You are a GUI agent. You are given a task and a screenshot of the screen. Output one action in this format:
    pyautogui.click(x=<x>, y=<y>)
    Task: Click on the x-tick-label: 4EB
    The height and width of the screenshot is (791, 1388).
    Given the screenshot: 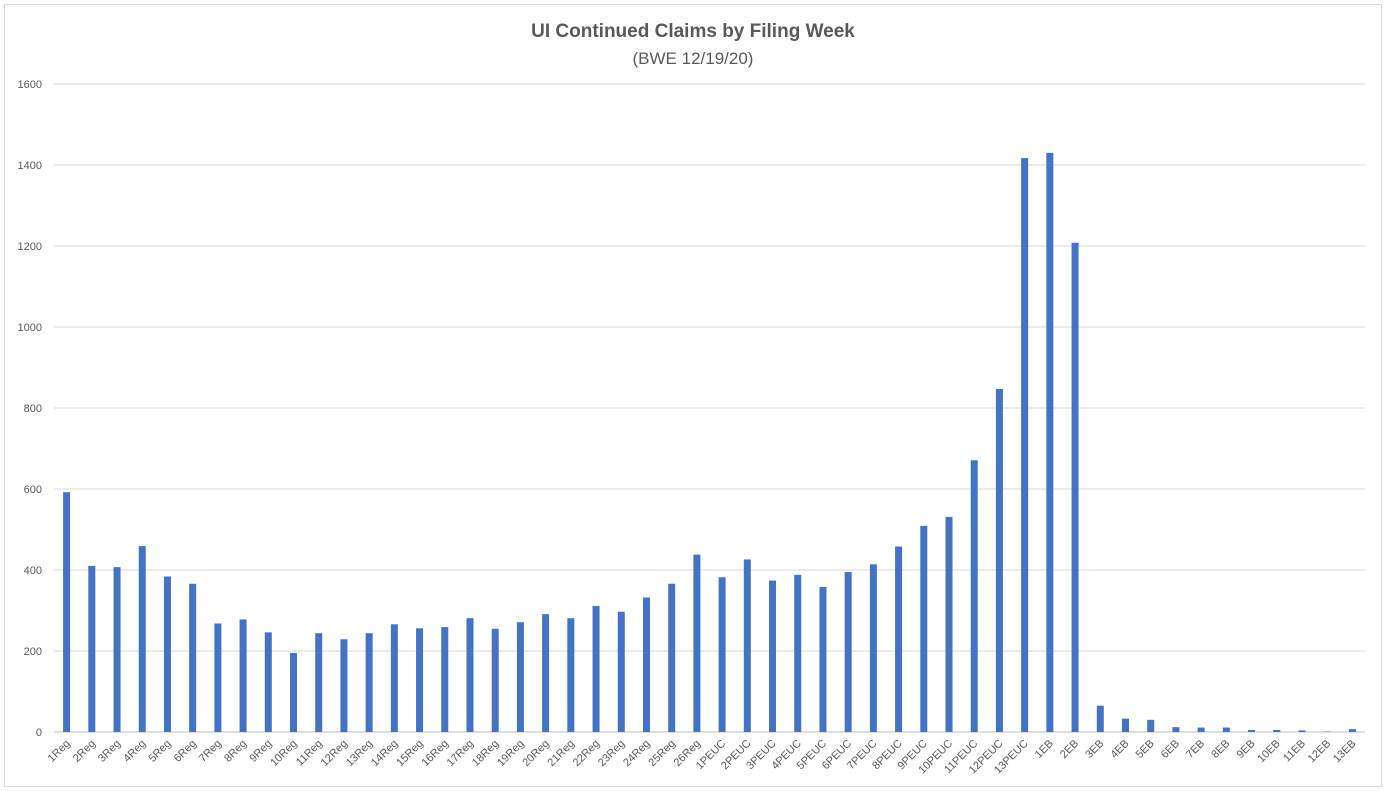 What is the action you would take?
    pyautogui.click(x=1119, y=749)
    